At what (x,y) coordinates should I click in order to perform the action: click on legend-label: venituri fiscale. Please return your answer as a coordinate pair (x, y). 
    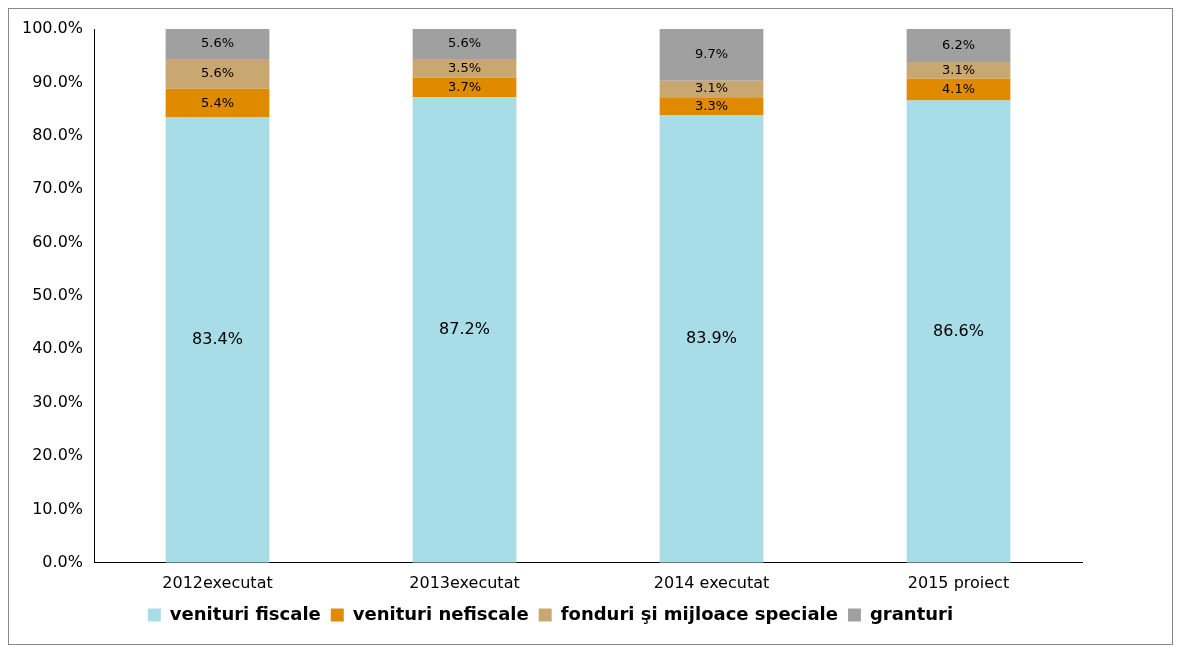
    Looking at the image, I should click on (245, 613).